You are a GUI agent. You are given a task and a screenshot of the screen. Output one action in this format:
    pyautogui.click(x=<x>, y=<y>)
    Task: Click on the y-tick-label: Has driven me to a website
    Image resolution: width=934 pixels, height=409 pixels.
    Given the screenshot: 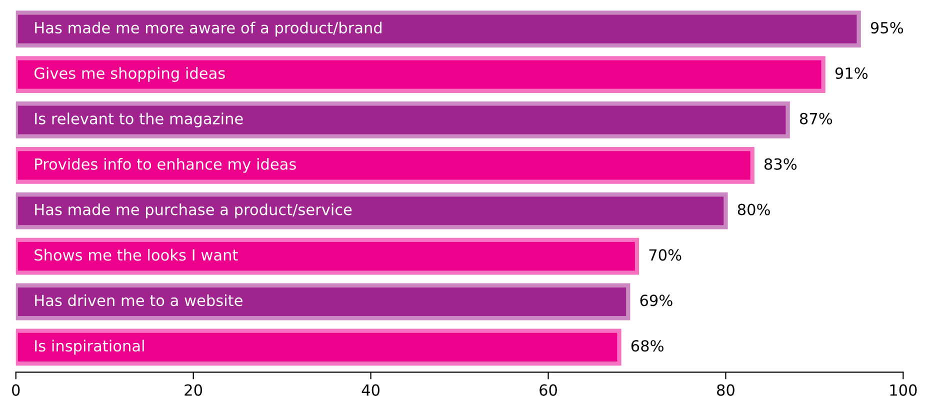 What is the action you would take?
    pyautogui.click(x=138, y=300)
    